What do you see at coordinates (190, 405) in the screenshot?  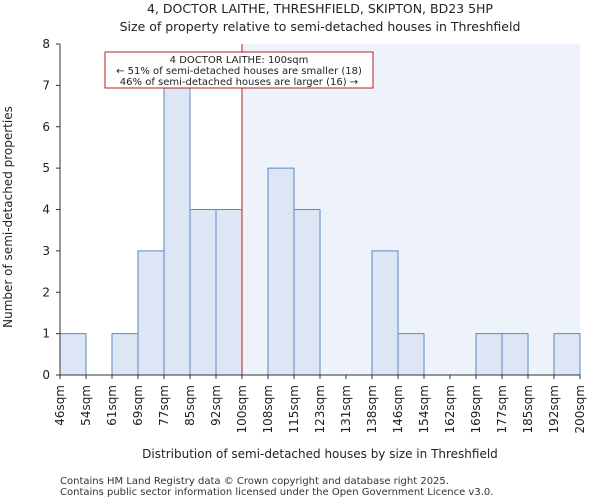 I see `x-tick-label: 85sqm` at bounding box center [190, 405].